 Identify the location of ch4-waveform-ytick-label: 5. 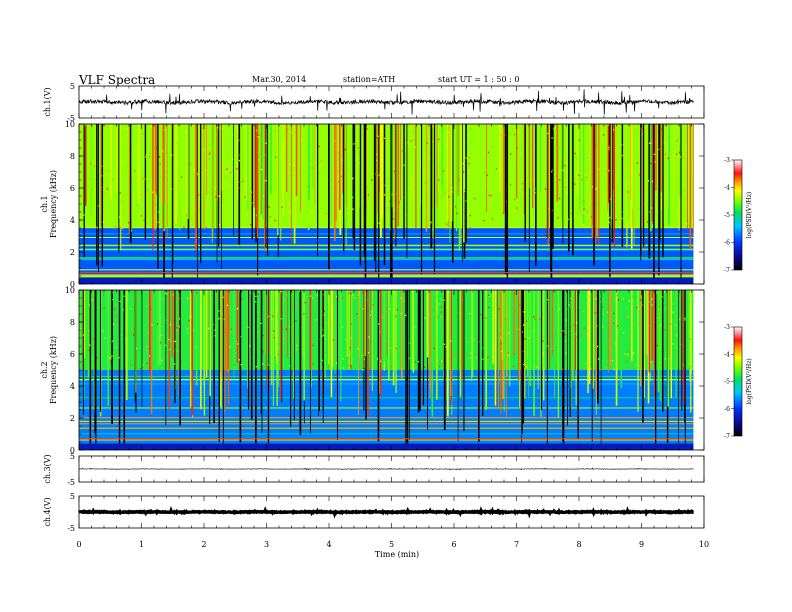
(72, 496).